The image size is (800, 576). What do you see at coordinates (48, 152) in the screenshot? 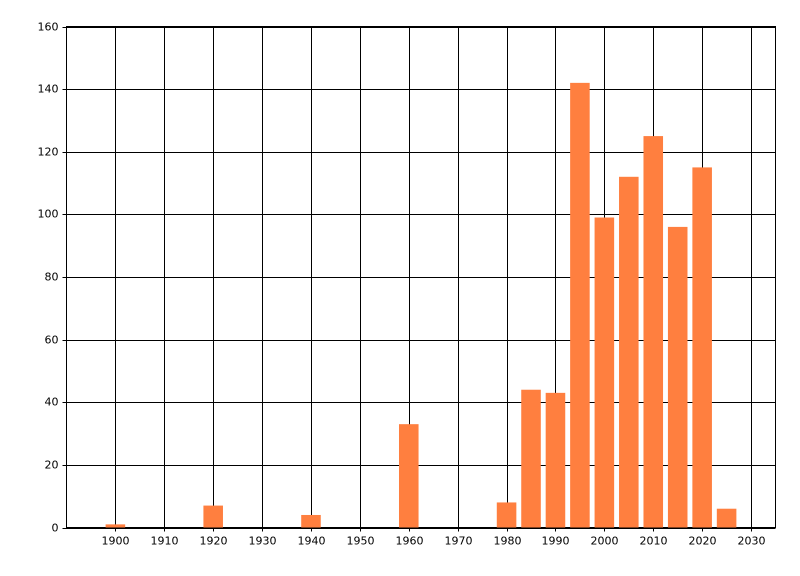
I see `y-tick-label: 120` at bounding box center [48, 152].